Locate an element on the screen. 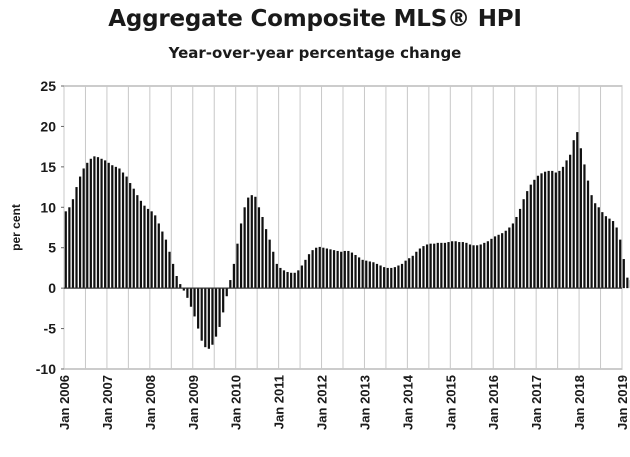 This screenshot has height=457, width=630. y-tick-label: -5 is located at coordinates (50, 329).